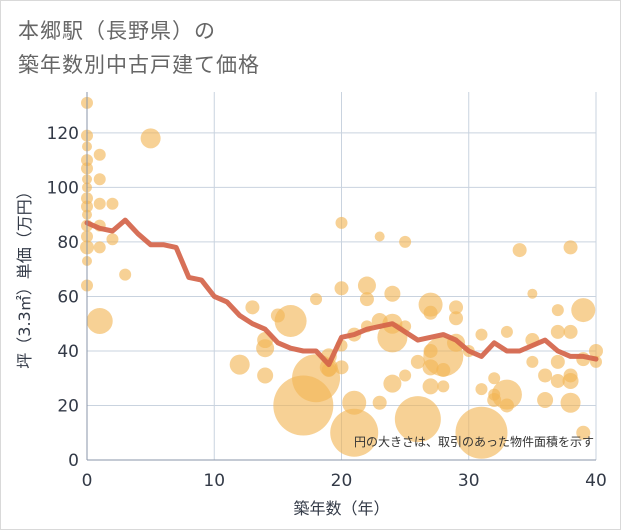  What do you see at coordinates (342, 481) in the screenshot?
I see `x-tick-label: 20` at bounding box center [342, 481].